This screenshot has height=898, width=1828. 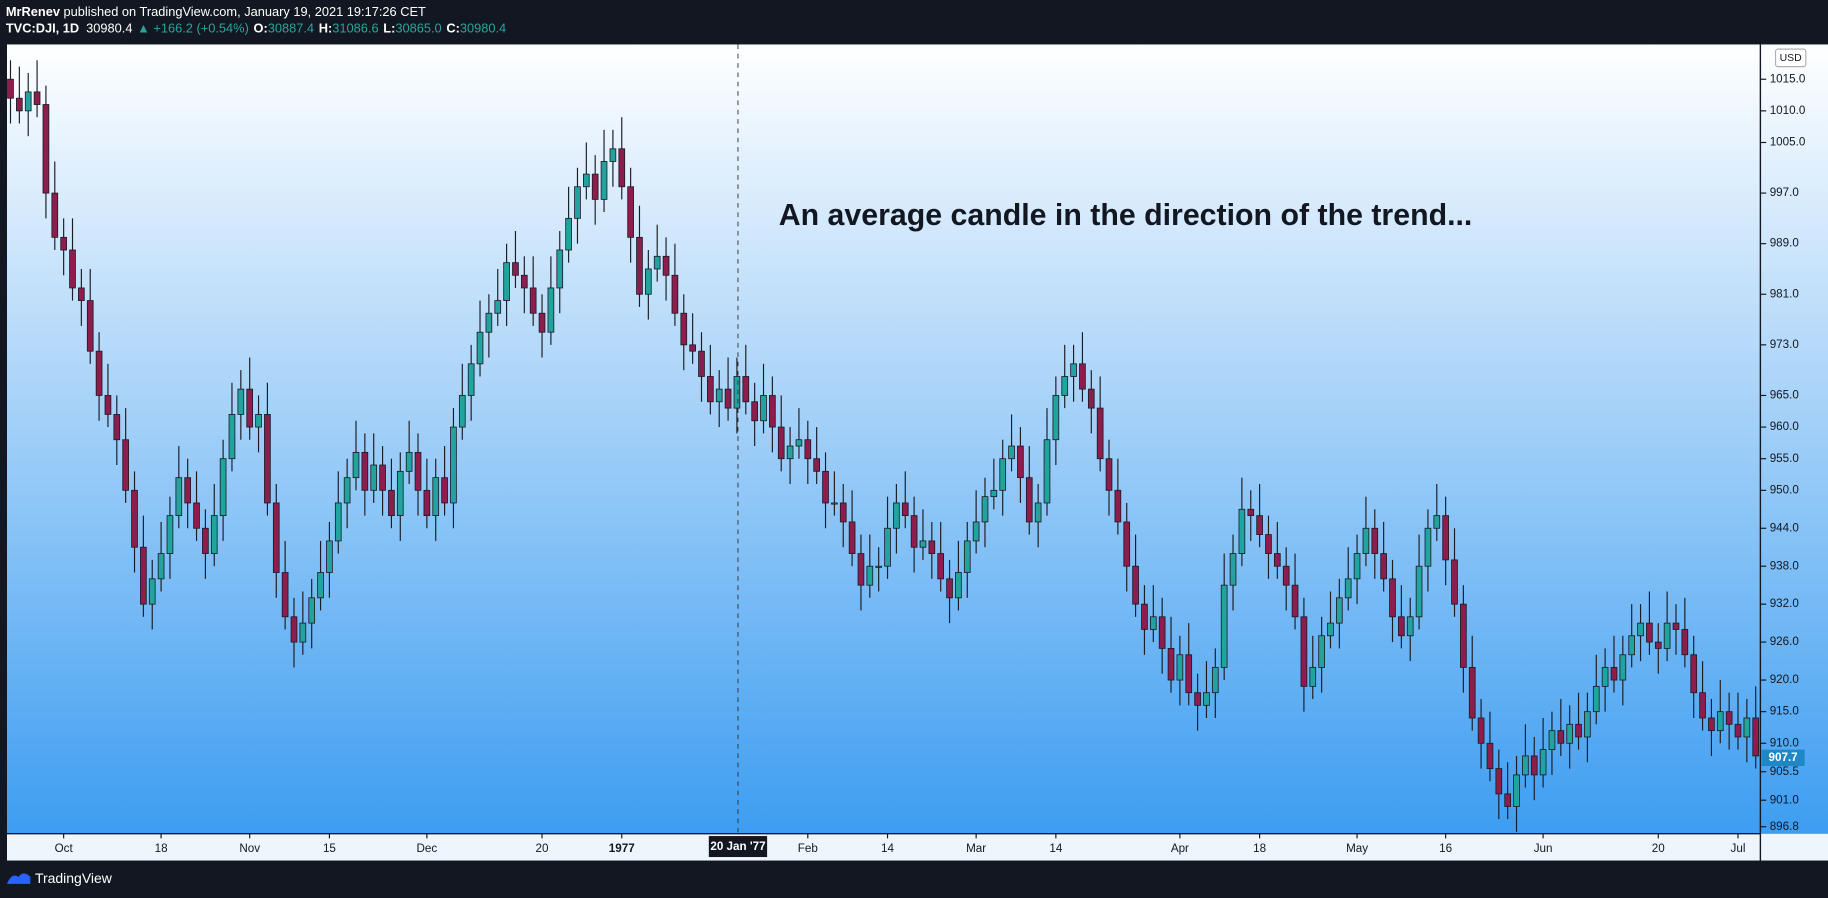 I want to click on y-tick-label: 1005.0, so click(x=1788, y=142).